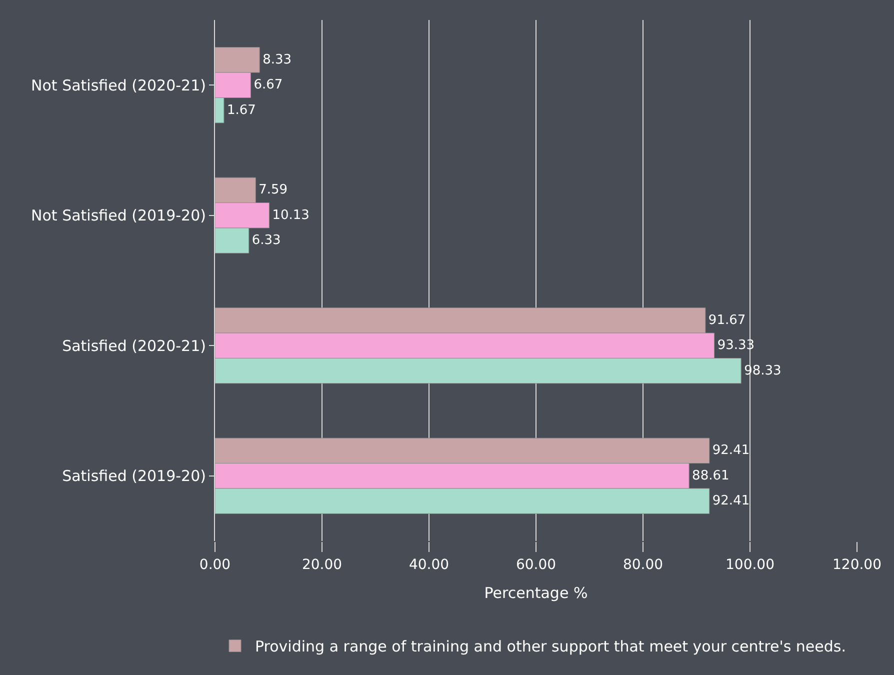 Image resolution: width=894 pixels, height=675 pixels. I want to click on x-tick-label: 60.00, so click(536, 564).